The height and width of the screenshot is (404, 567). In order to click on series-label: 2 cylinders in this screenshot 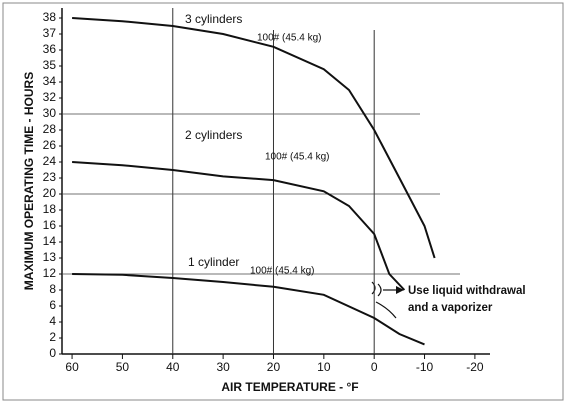, I will do `click(213, 135)`.